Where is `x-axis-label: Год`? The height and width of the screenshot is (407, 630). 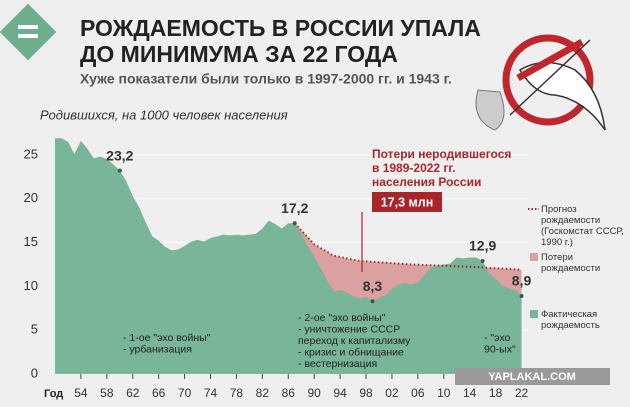 x-axis-label: Год is located at coordinates (53, 394).